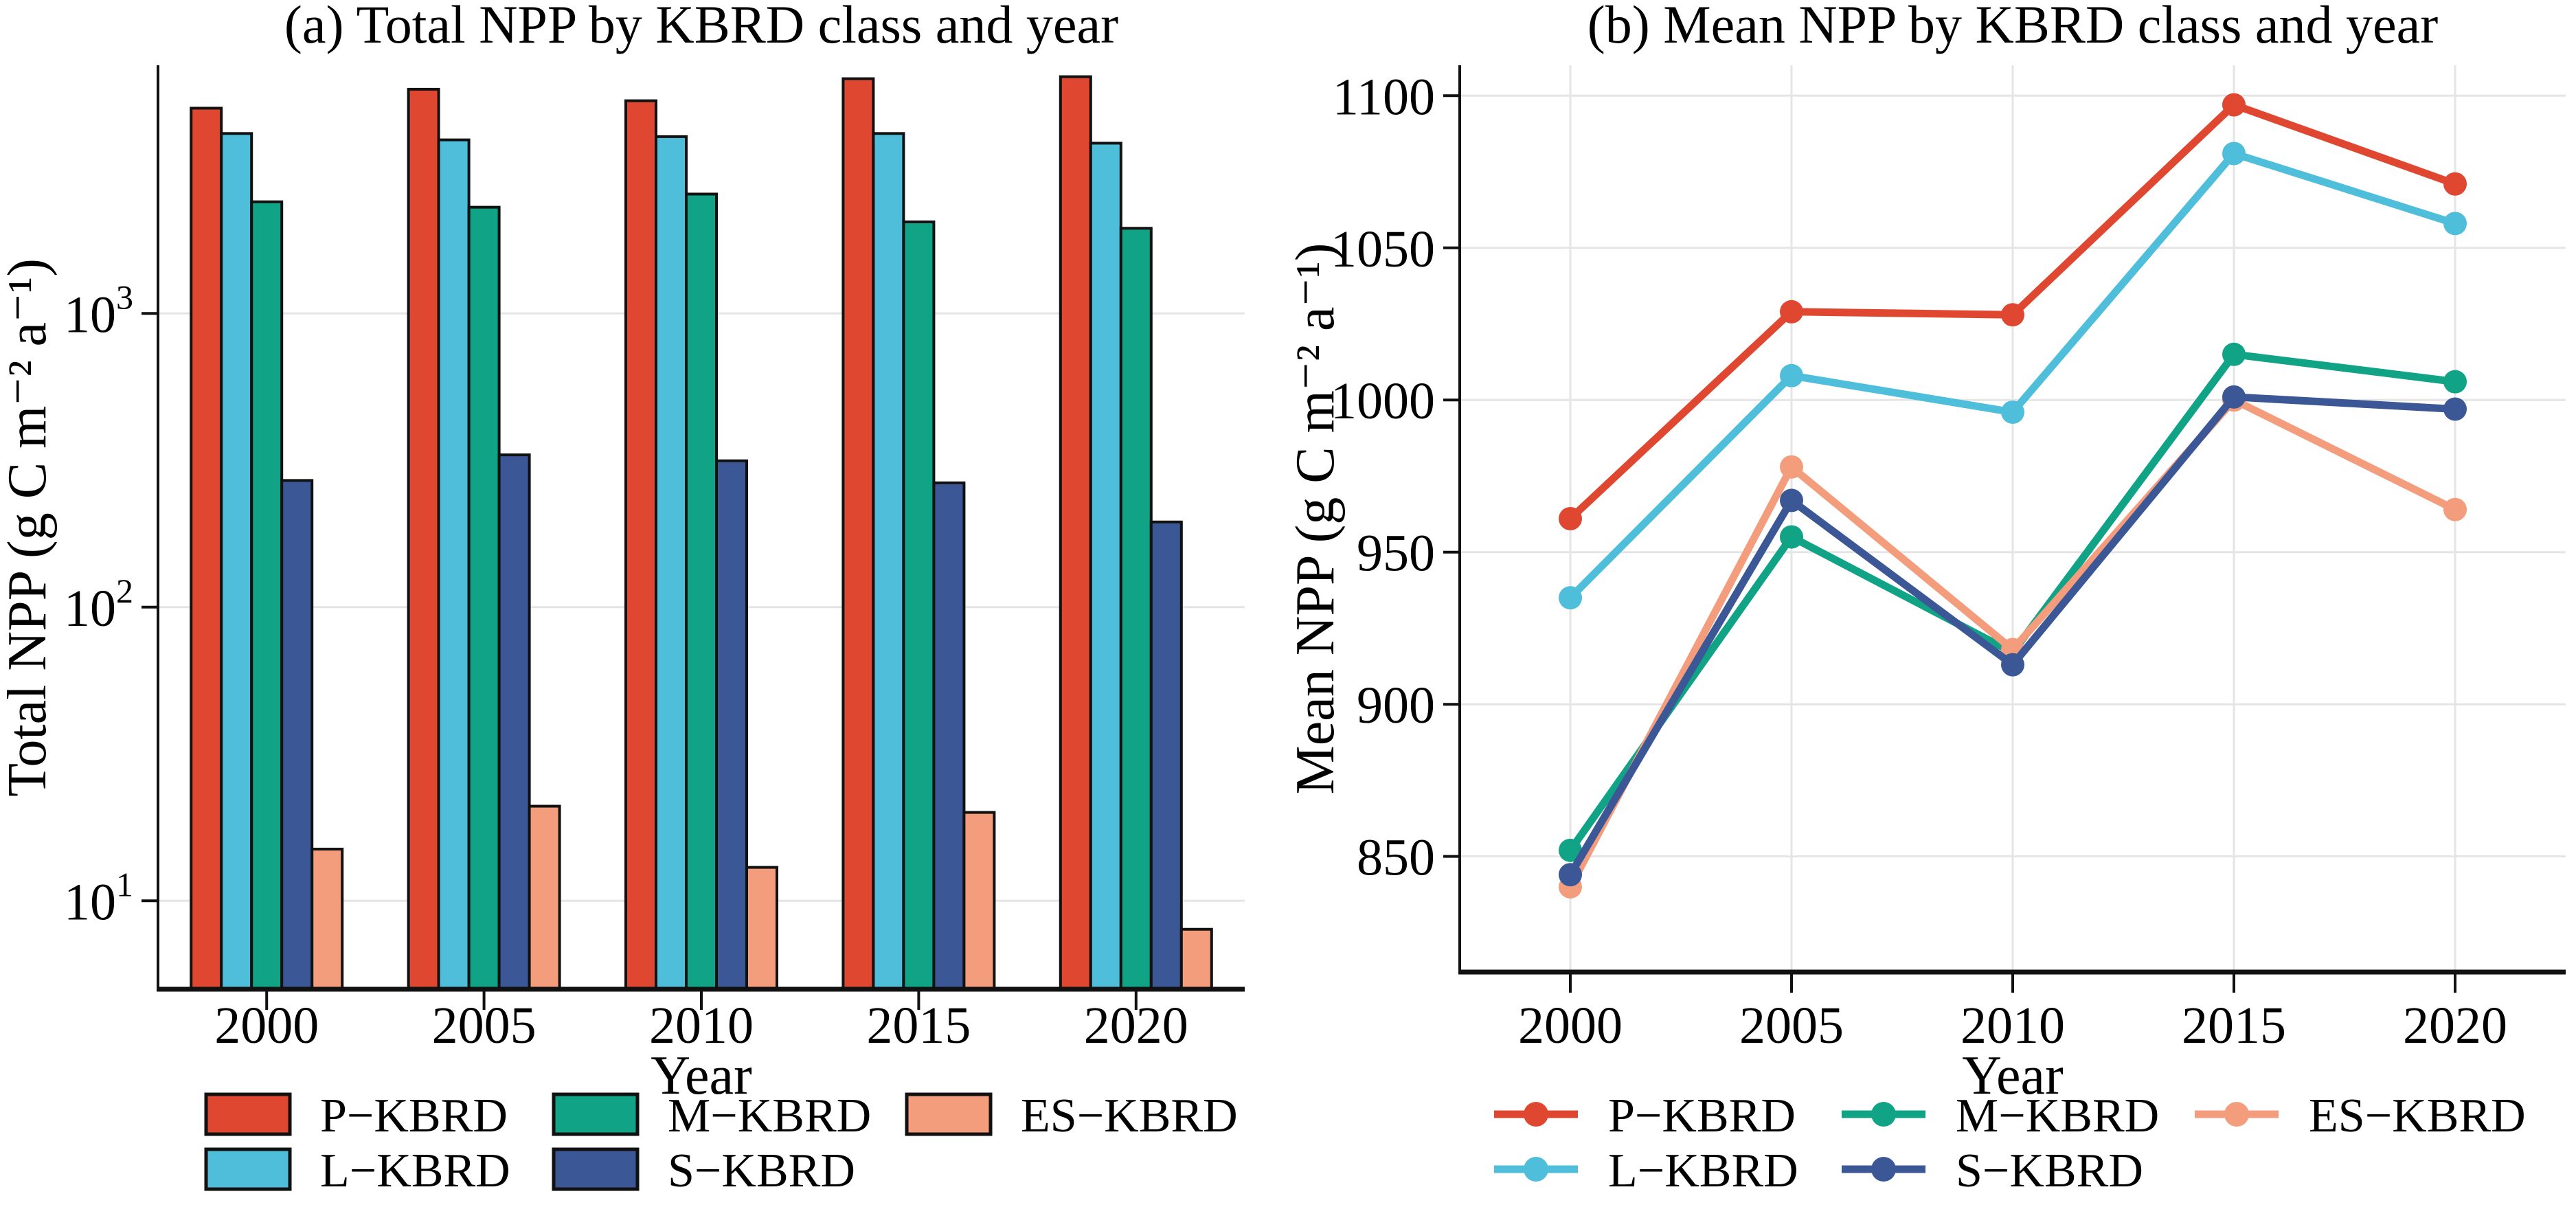 The image size is (2576, 1207). I want to click on series-S-KBRD, so click(2013, 636).